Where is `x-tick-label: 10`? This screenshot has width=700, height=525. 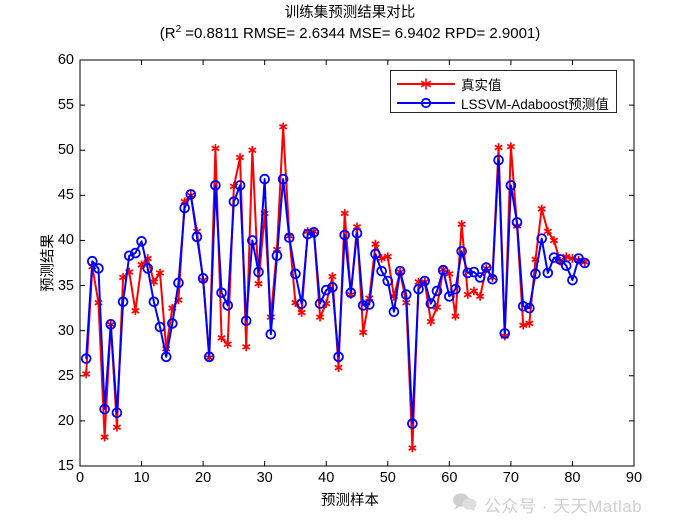 x-tick-label: 10 is located at coordinates (141, 478).